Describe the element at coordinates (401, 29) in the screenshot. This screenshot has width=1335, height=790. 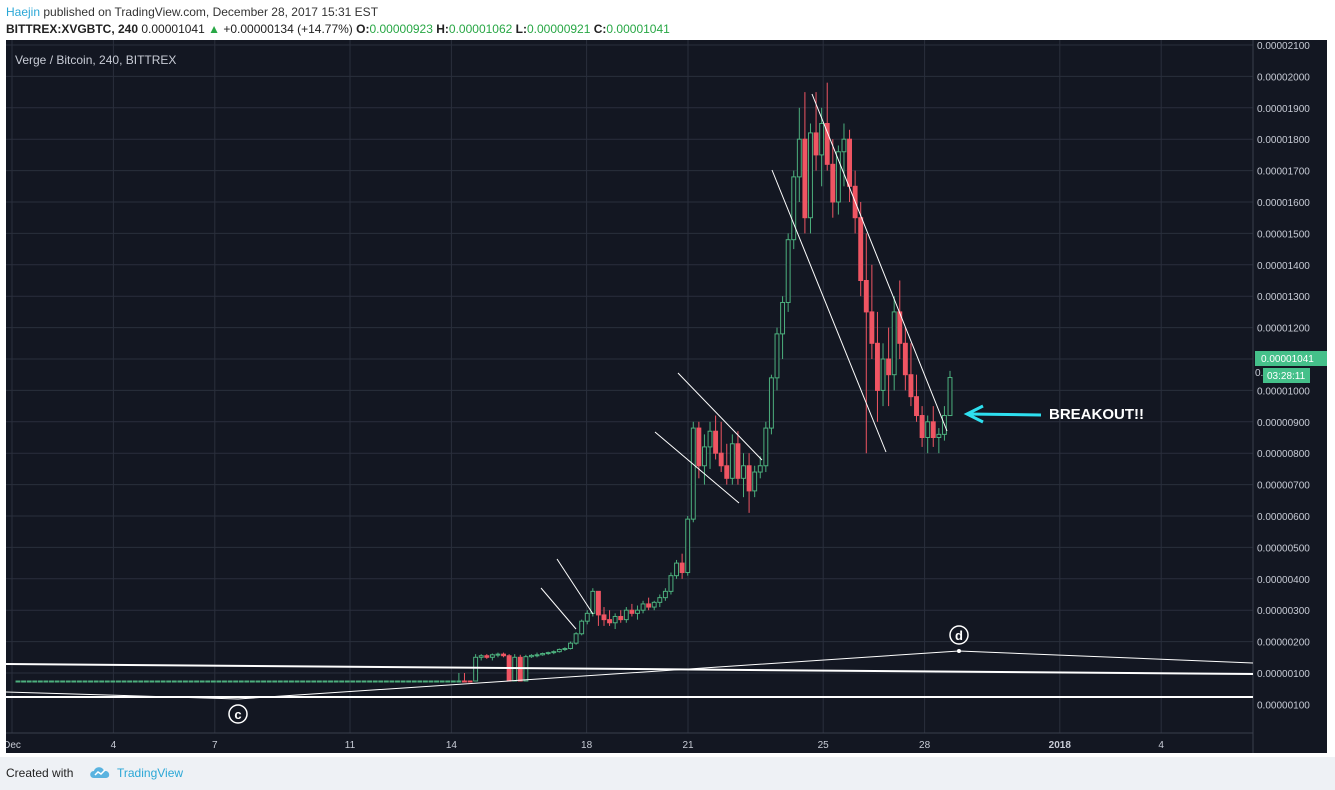
I see `open-value: 0.00000923` at that location.